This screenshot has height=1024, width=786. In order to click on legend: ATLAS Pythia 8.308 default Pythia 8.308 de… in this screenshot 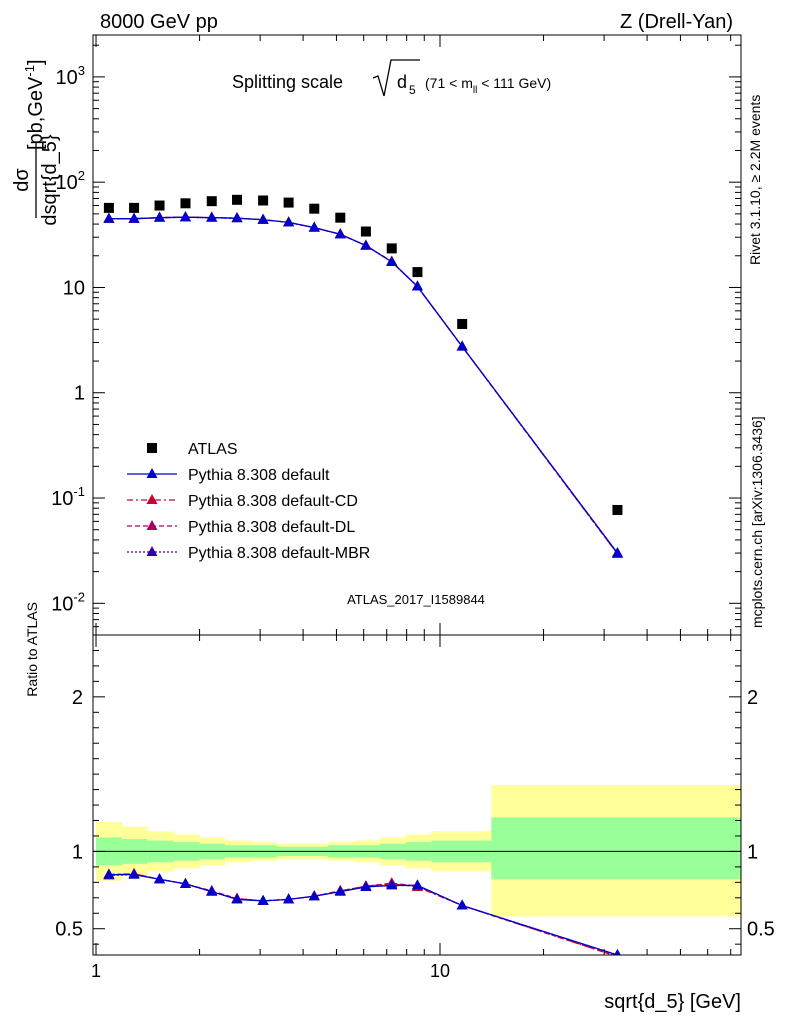, I will do `click(248, 501)`.